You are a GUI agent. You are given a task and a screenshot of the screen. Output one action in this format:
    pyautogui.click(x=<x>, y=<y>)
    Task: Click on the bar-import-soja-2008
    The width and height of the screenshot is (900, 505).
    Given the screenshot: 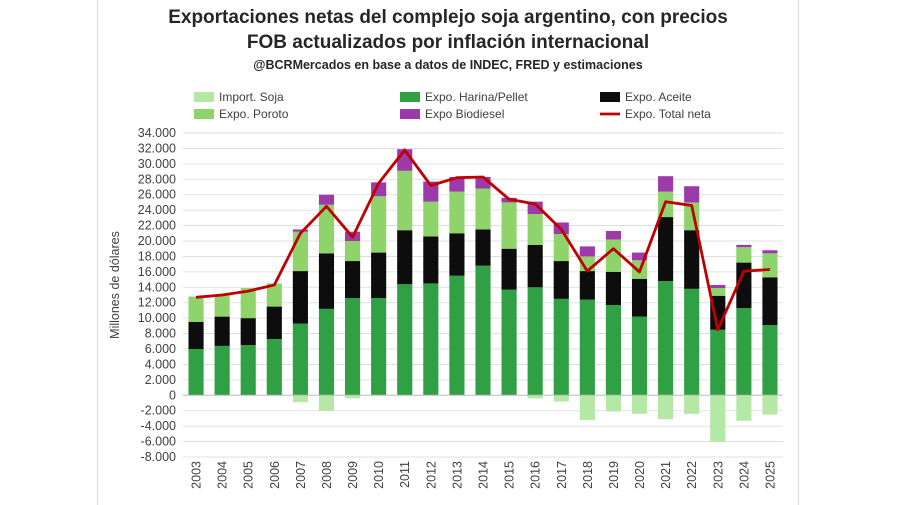 What is the action you would take?
    pyautogui.click(x=326, y=403)
    